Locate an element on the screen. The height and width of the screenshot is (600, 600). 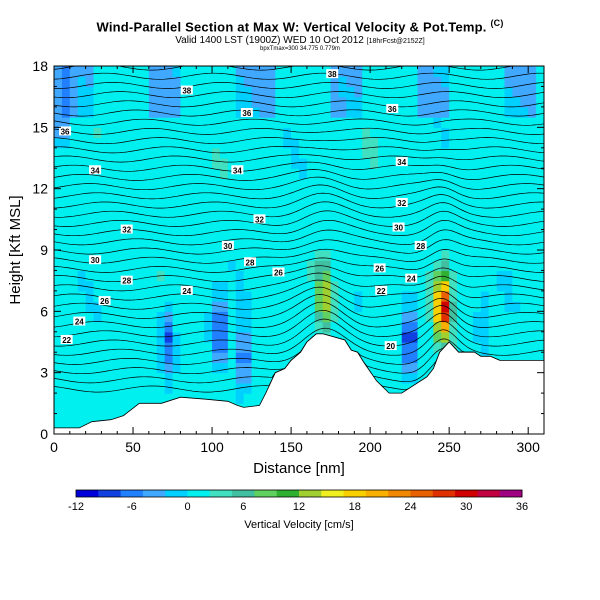
theta-label-bg is located at coordinates (95, 260).